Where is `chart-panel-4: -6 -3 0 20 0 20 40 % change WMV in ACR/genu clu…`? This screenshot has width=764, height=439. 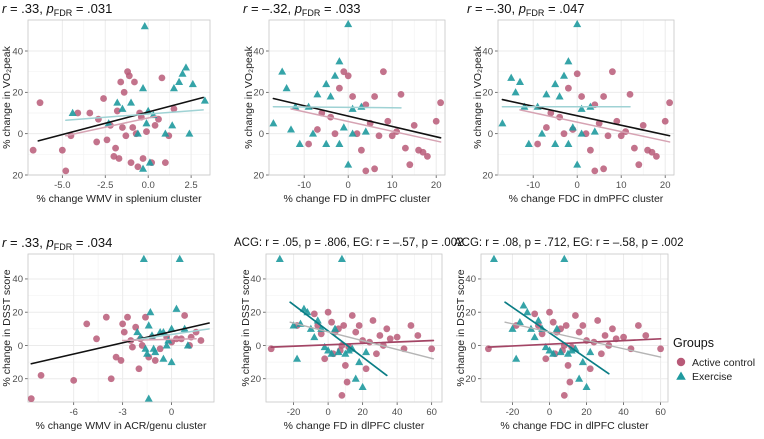 chart-panel-4: -6 -3 0 20 0 20 40 % change WMV in ACR/genu clu… is located at coordinates (108, 333).